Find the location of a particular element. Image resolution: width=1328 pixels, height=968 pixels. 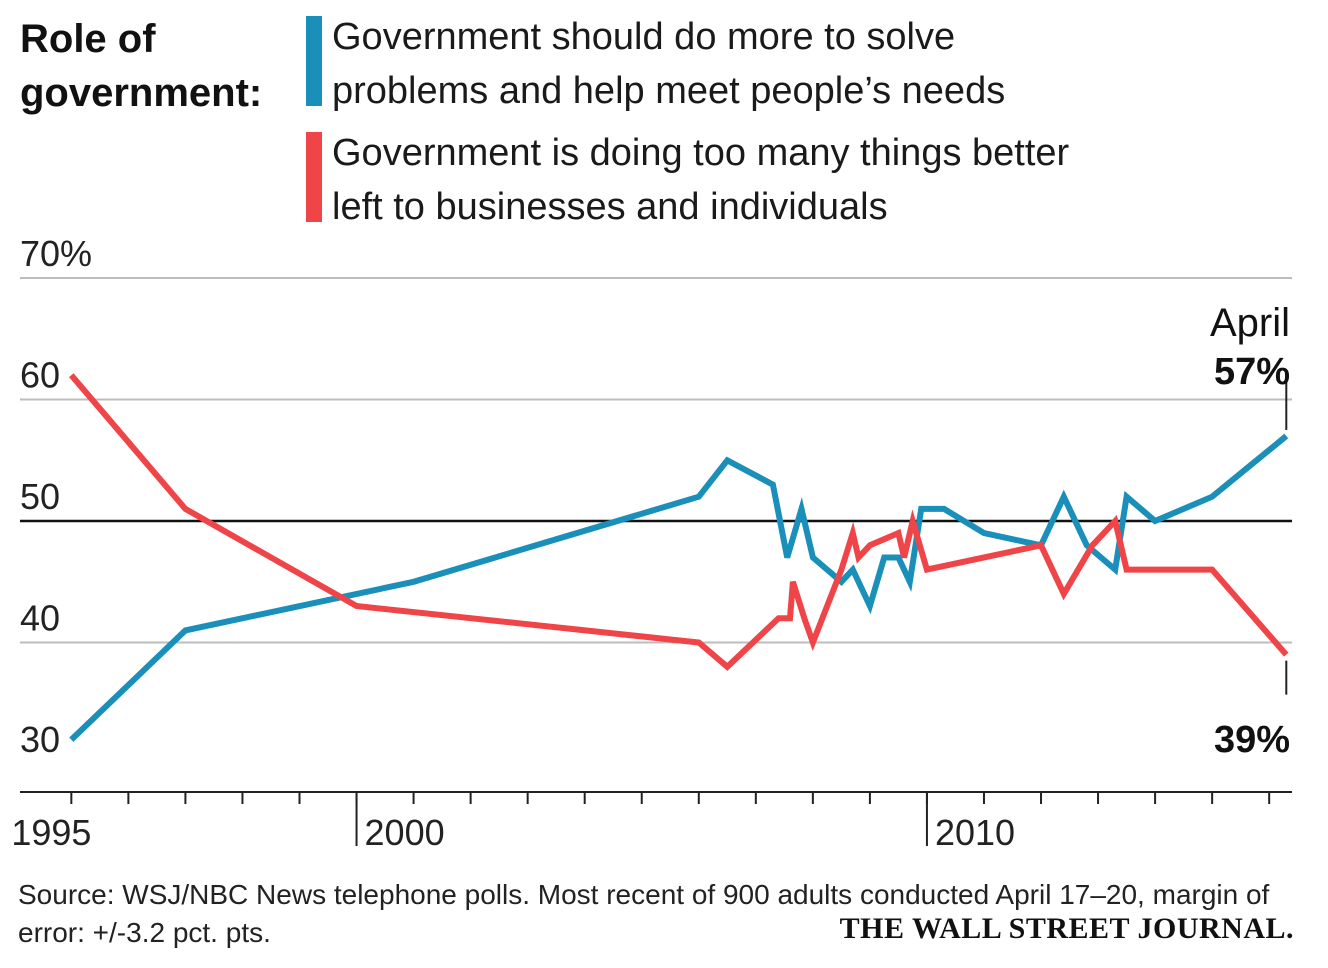

y-tick-label: 30 is located at coordinates (40, 739).